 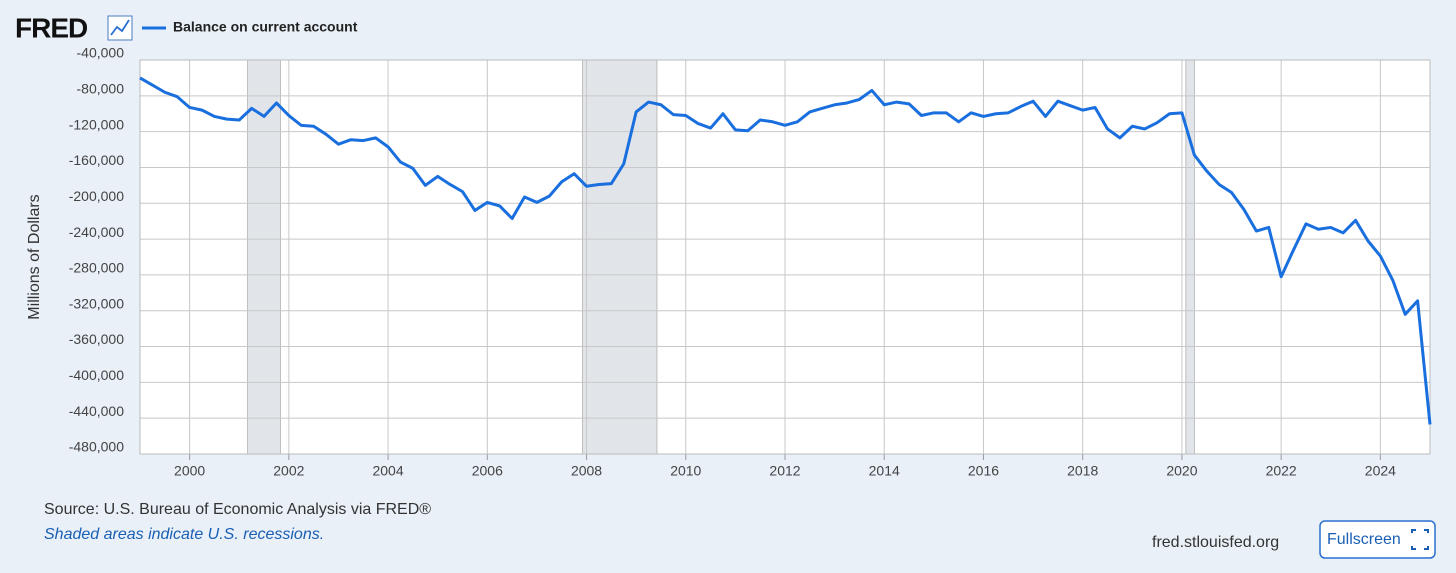 What do you see at coordinates (101, 53) in the screenshot?
I see `y-tick-label: -40,000` at bounding box center [101, 53].